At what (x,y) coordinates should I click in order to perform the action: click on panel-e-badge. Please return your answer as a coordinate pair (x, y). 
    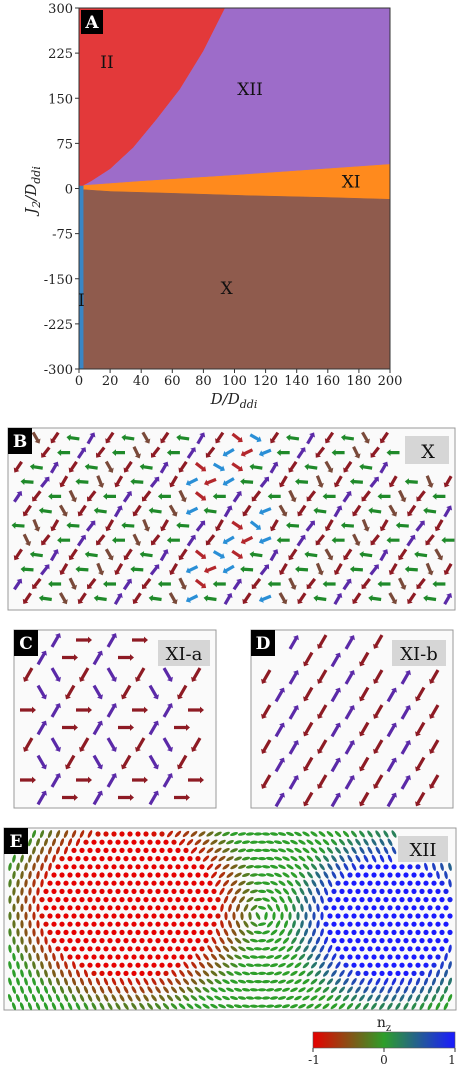
    Looking at the image, I should click on (16, 841).